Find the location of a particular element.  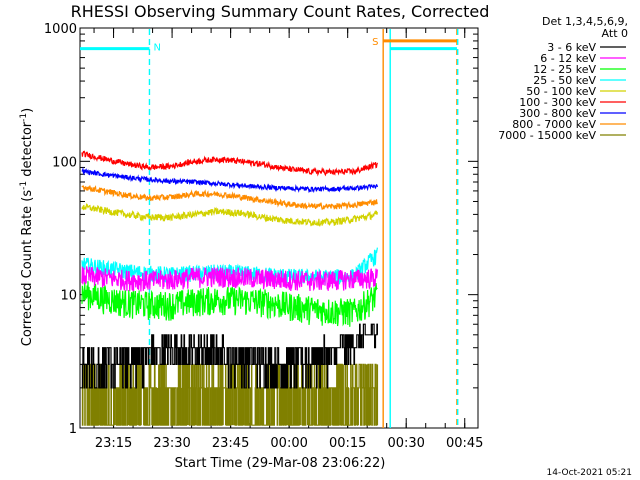

legend-label-3-6-kev: 3 - 6 keV is located at coordinates (571, 47).